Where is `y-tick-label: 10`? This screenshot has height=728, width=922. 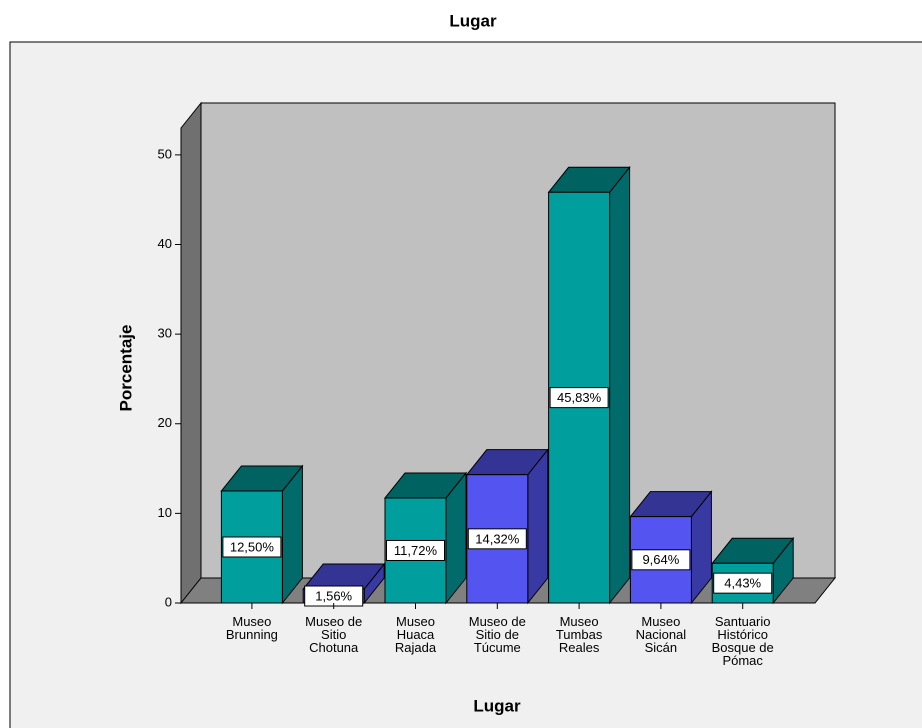
y-tick-label: 10 is located at coordinates (165, 512).